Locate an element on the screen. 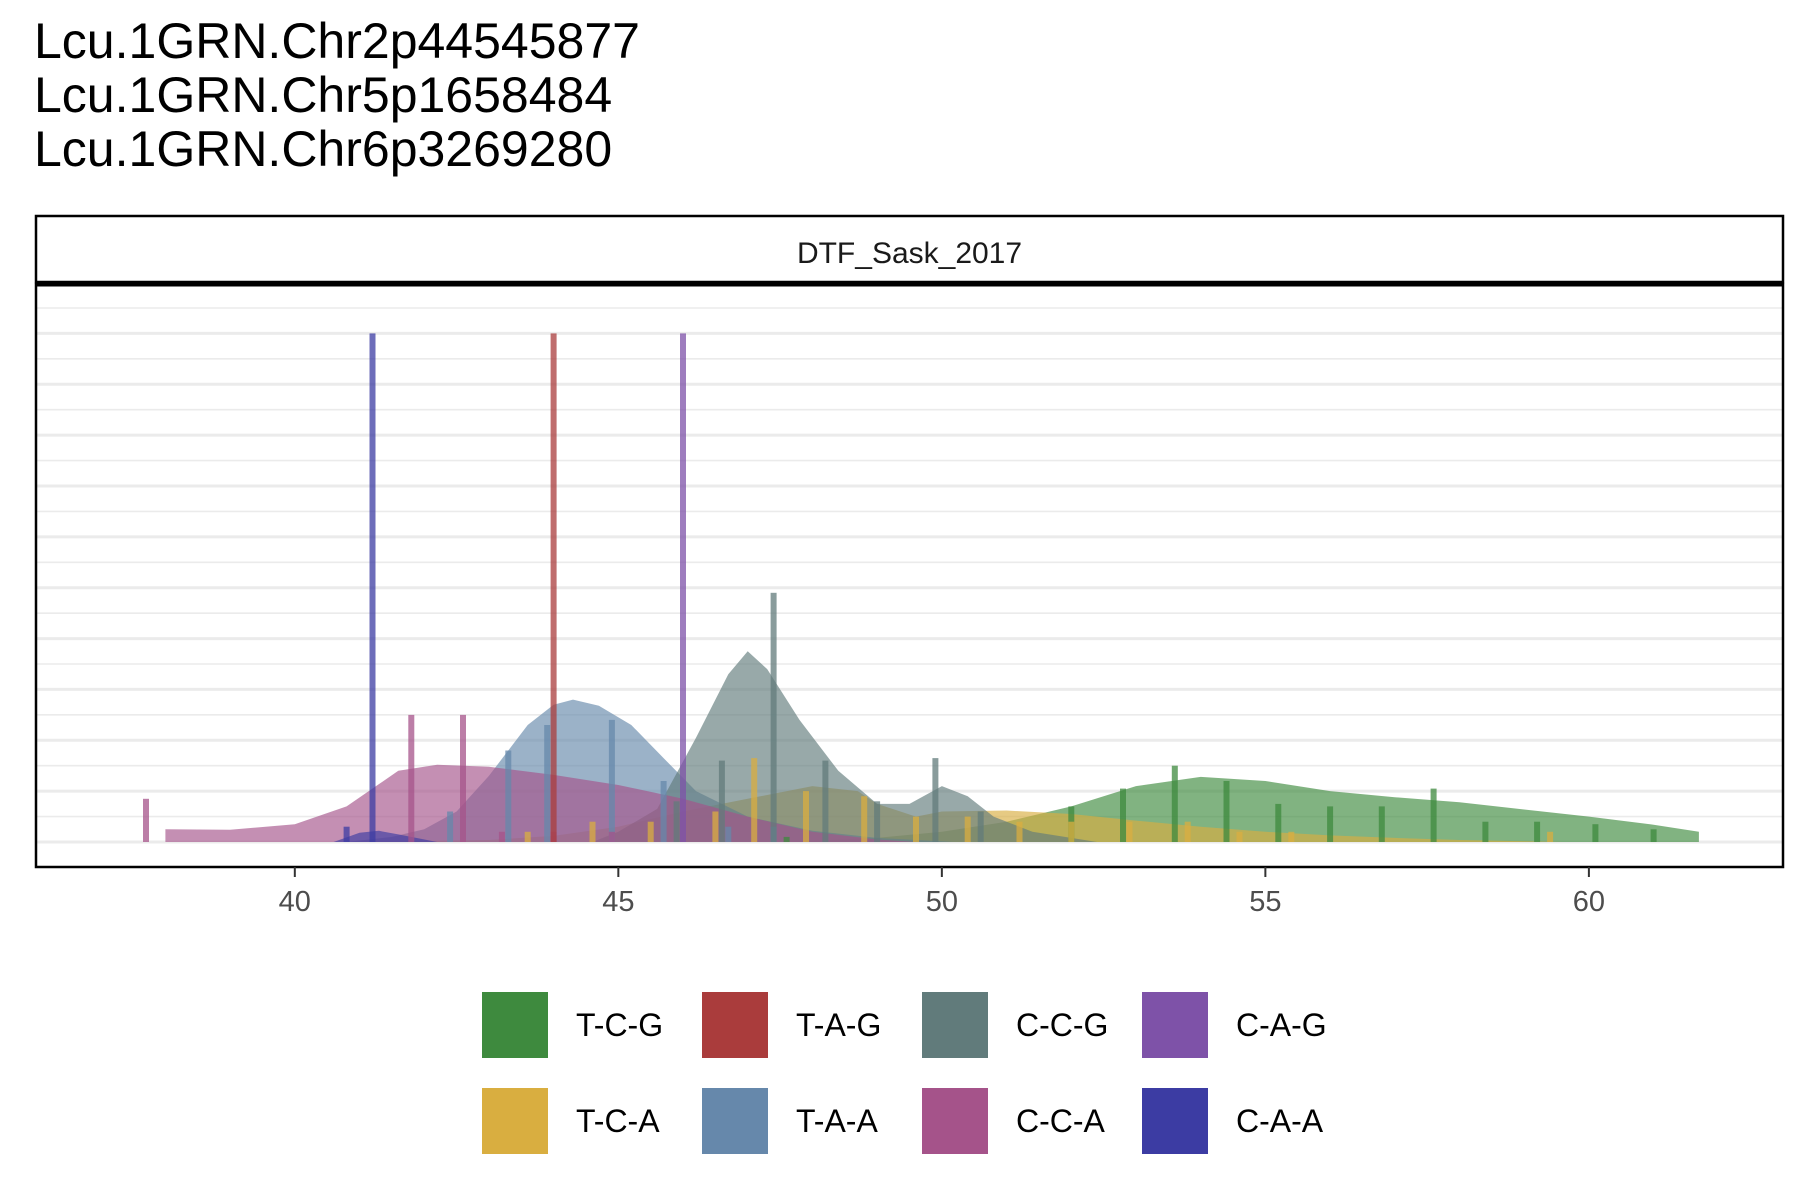 The height and width of the screenshot is (1200, 1800). legend-item-t-c-a: T-C-A is located at coordinates (592, 1121).